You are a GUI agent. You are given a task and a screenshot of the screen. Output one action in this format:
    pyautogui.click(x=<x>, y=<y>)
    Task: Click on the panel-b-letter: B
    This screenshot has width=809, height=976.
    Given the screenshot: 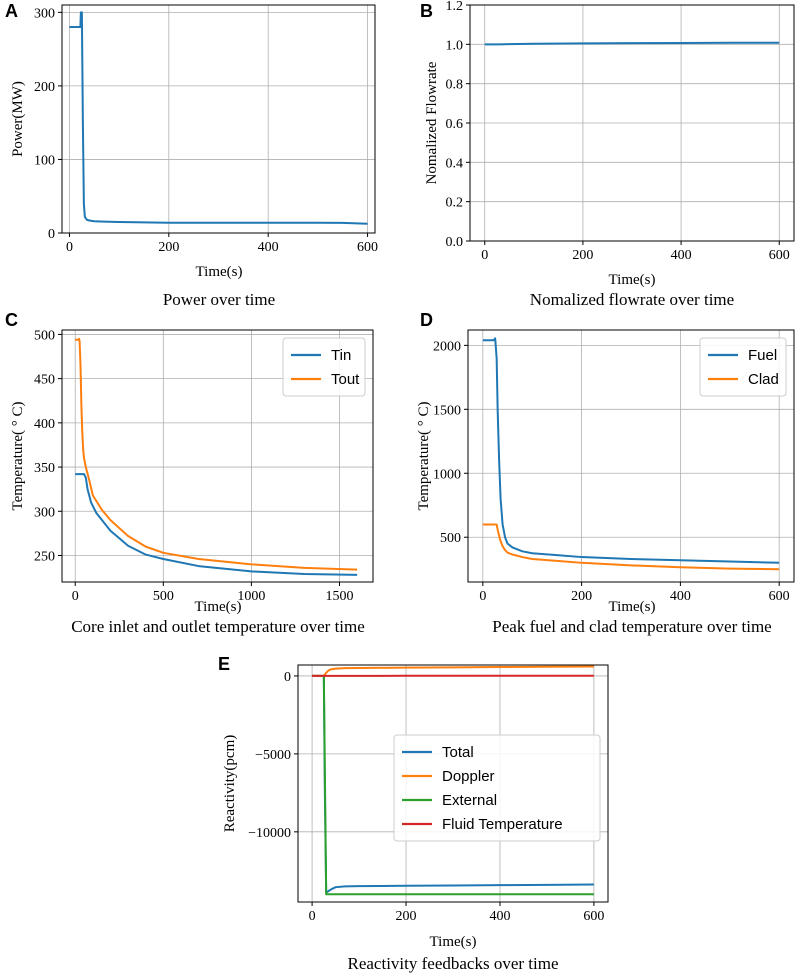 What is the action you would take?
    pyautogui.click(x=426, y=11)
    